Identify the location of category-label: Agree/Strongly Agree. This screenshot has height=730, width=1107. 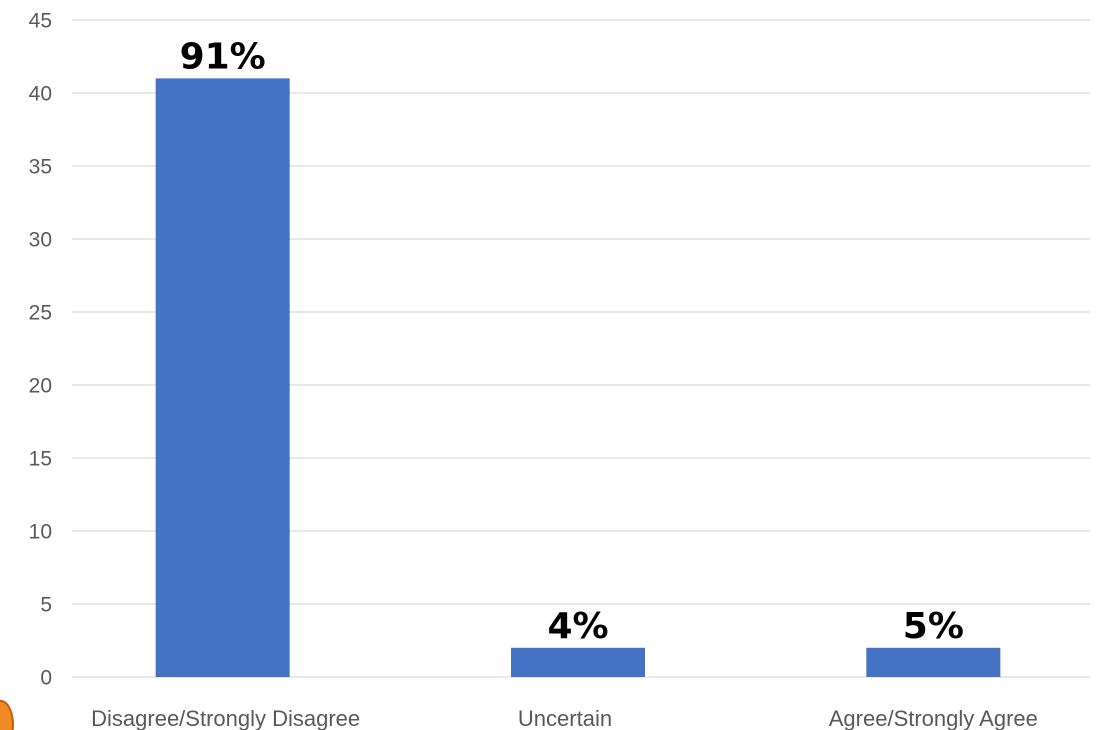
(933, 718).